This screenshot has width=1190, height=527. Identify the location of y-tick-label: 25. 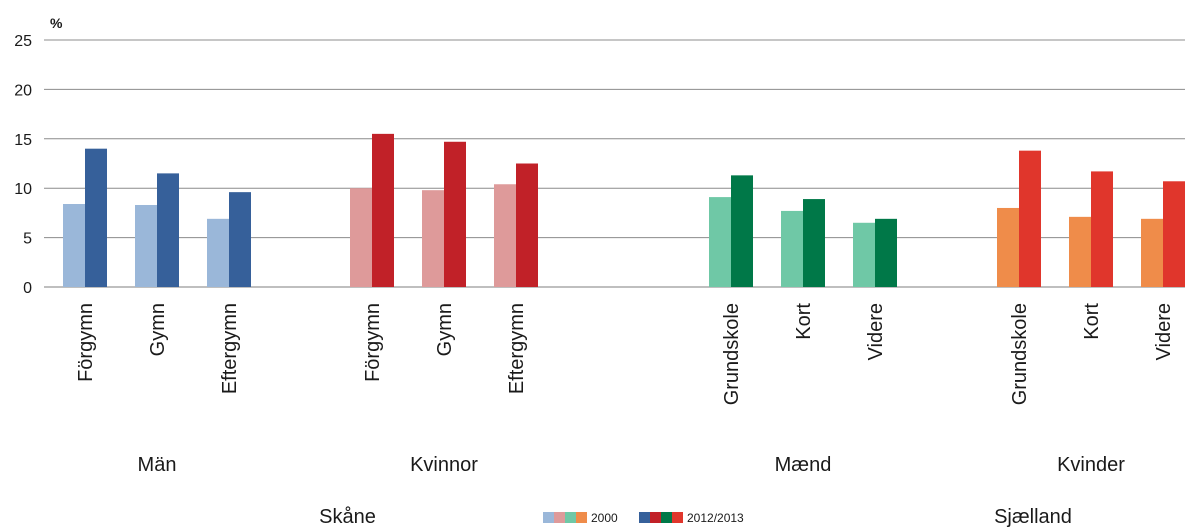
(23, 41).